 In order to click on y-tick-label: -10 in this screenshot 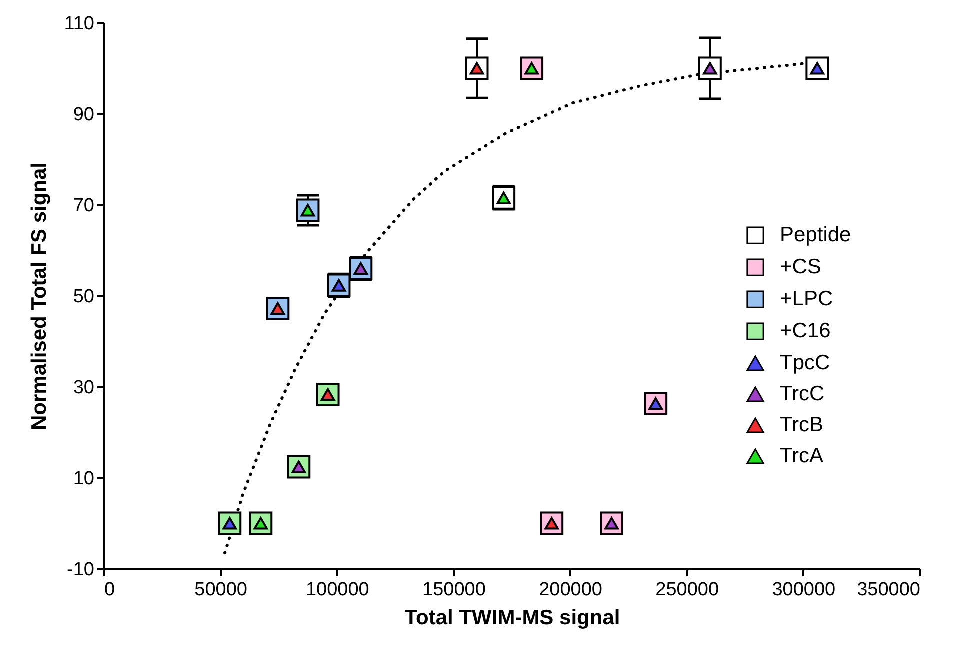, I will do `click(80, 570)`.